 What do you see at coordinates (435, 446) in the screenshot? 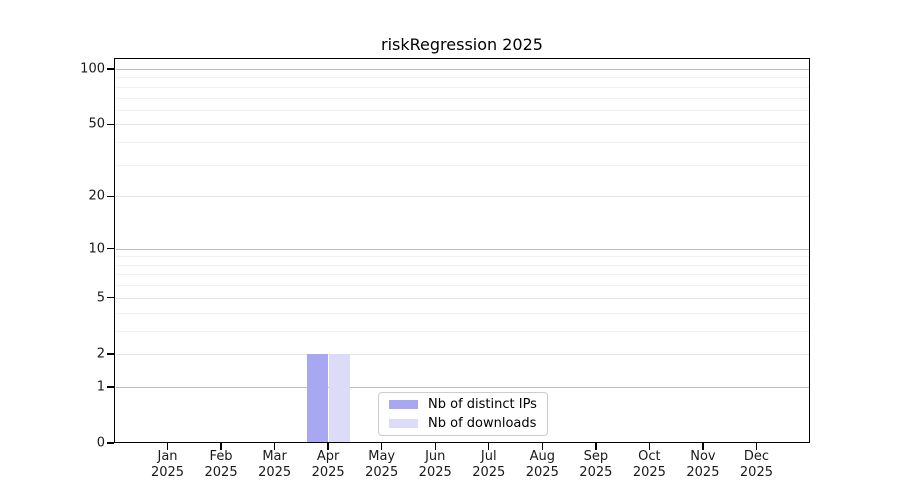
I see `x-tick-jun` at bounding box center [435, 446].